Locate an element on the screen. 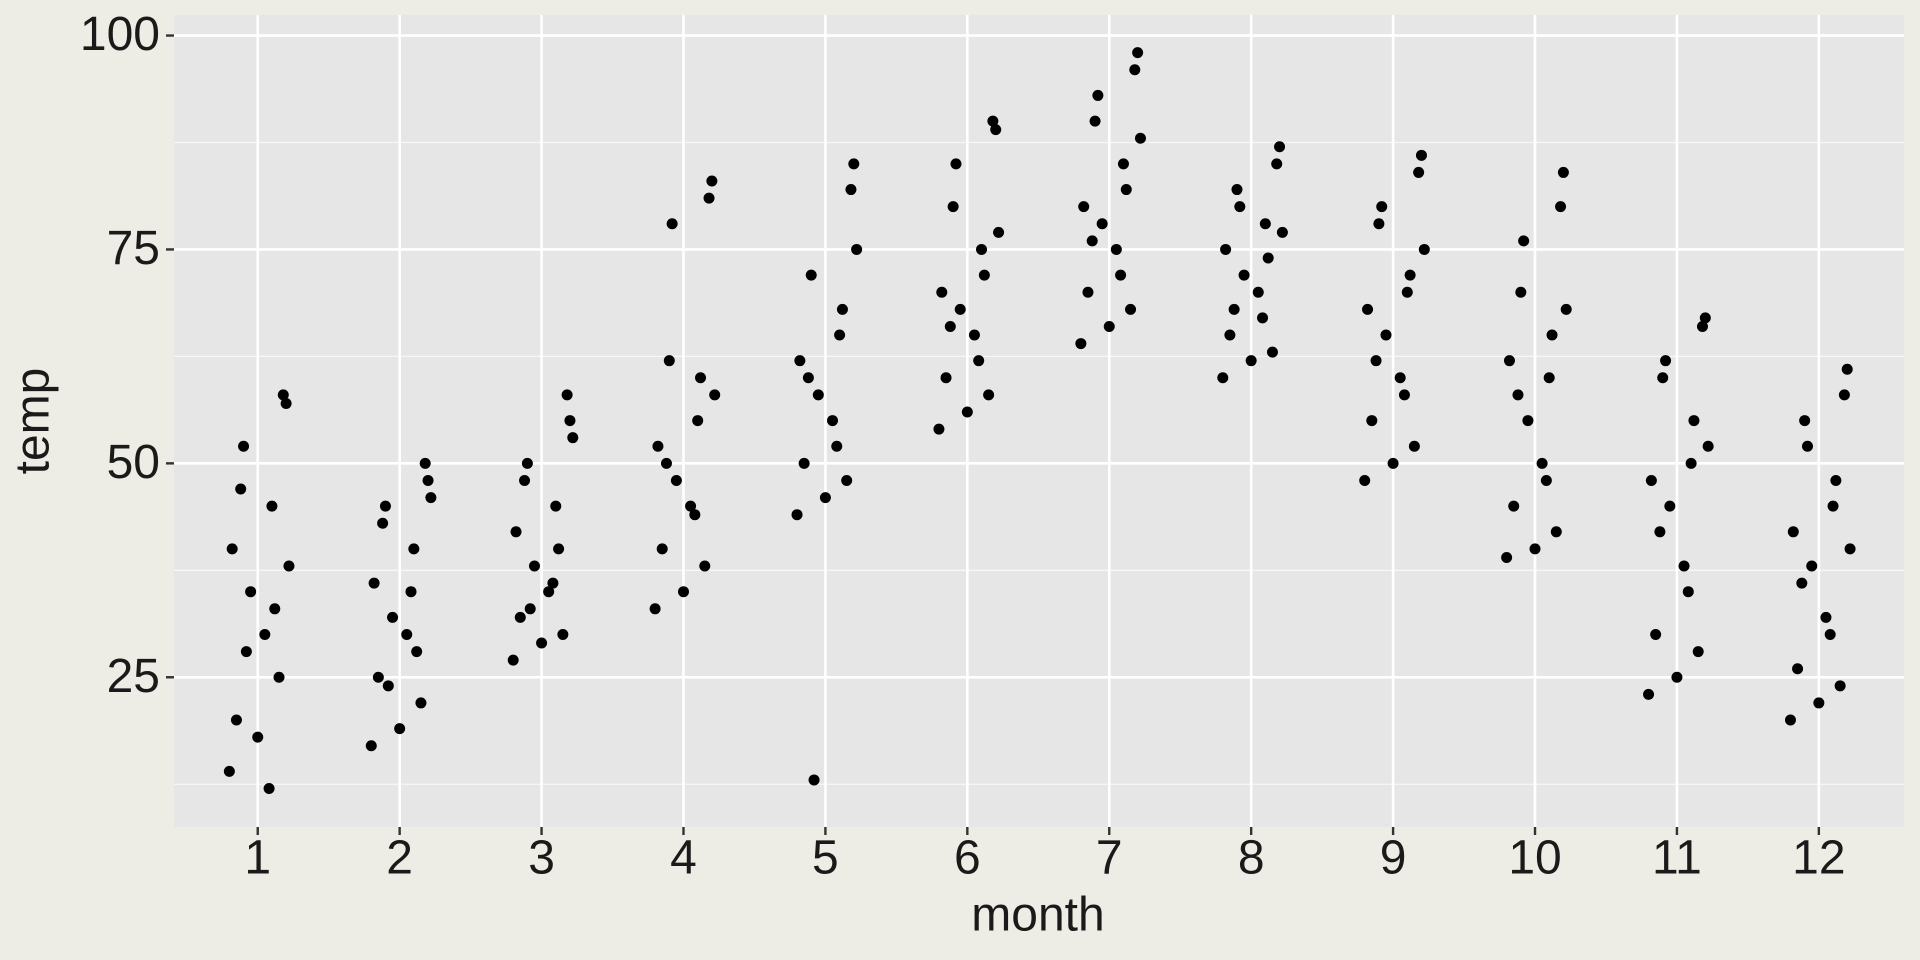 Image resolution: width=1920 pixels, height=960 pixels. x-tick-label: 4 is located at coordinates (683, 858).